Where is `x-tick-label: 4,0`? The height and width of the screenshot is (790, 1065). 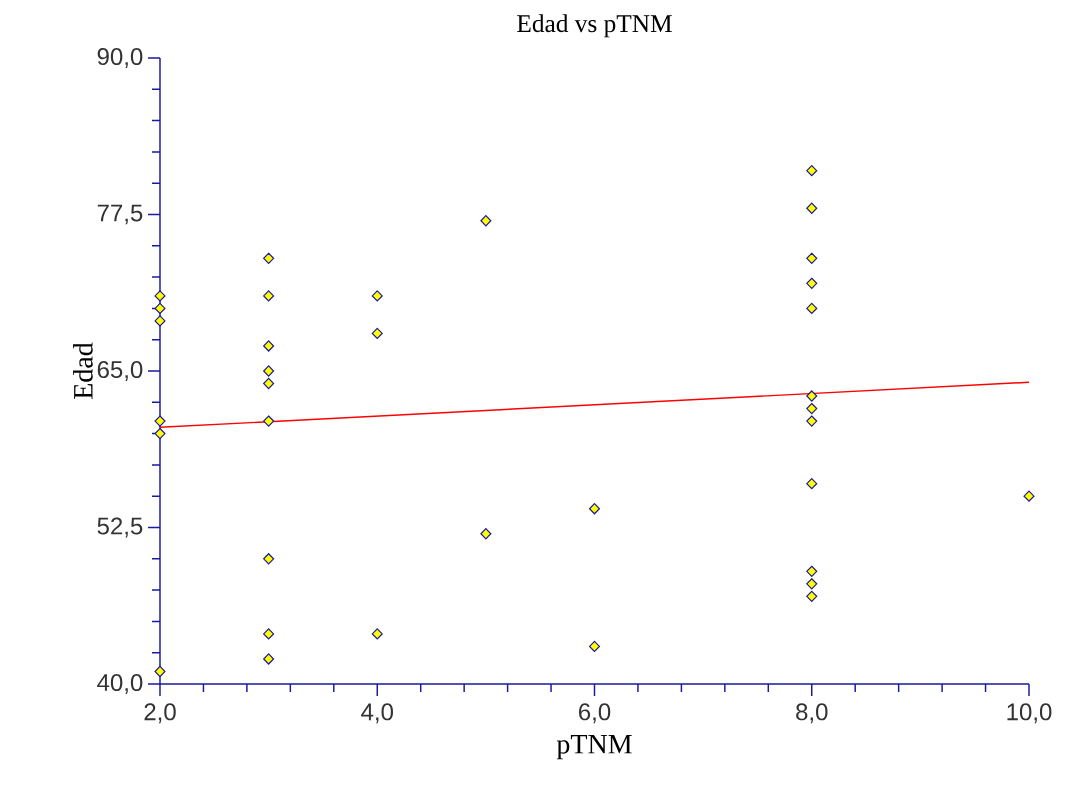
x-tick-label: 4,0 is located at coordinates (377, 713).